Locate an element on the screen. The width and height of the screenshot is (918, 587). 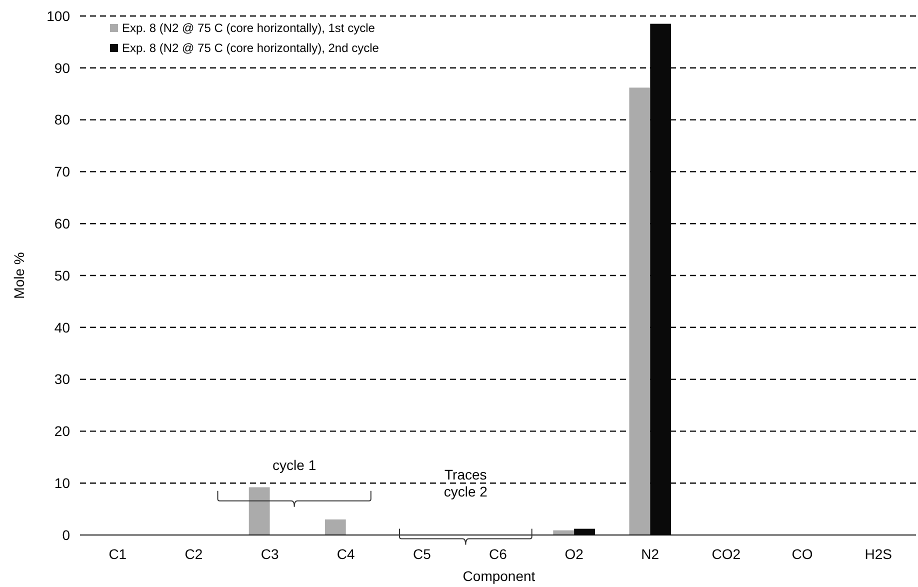
y-axis-title: Mole % is located at coordinates (19, 275).